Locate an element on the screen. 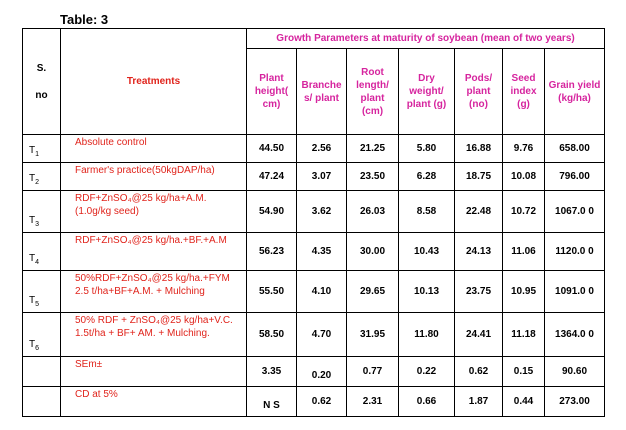  value-cell-plant-height: 55.50 is located at coordinates (271, 291).